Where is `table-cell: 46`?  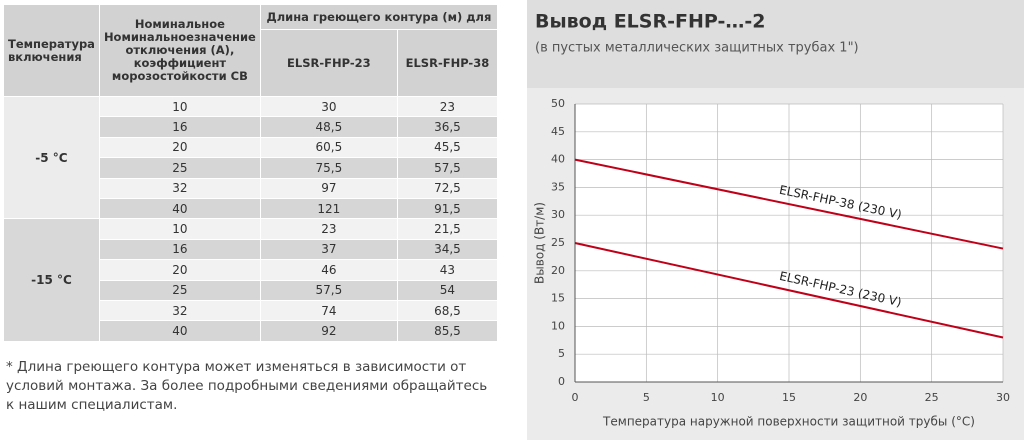
table-cell: 46 is located at coordinates (329, 270).